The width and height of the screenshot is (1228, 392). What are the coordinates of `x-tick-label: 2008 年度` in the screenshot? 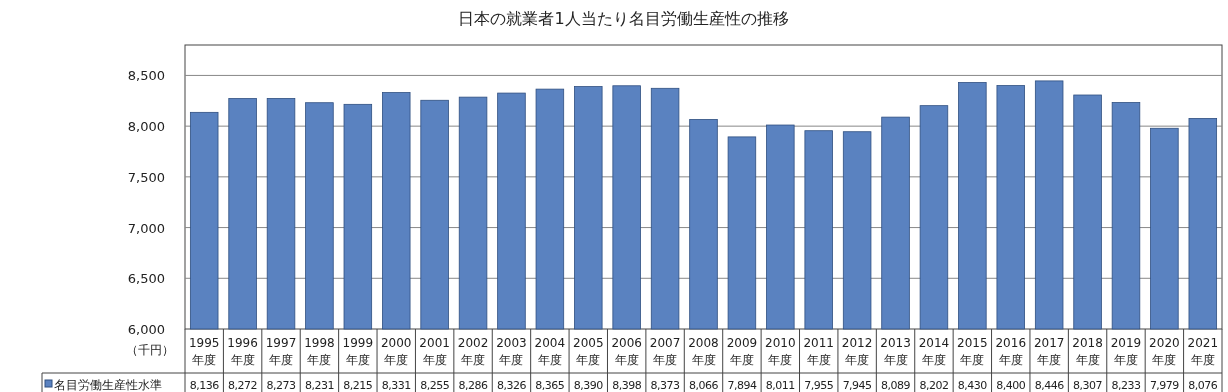 It's located at (703, 351).